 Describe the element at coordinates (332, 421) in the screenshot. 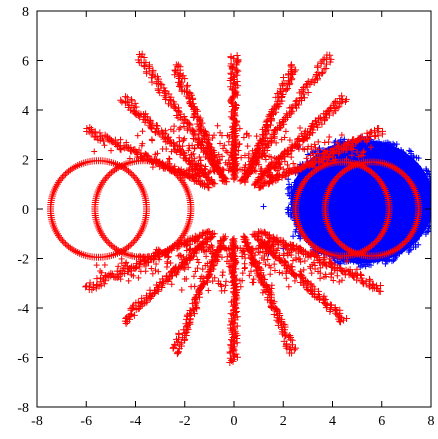

I see `x-tick-label: 4` at that location.